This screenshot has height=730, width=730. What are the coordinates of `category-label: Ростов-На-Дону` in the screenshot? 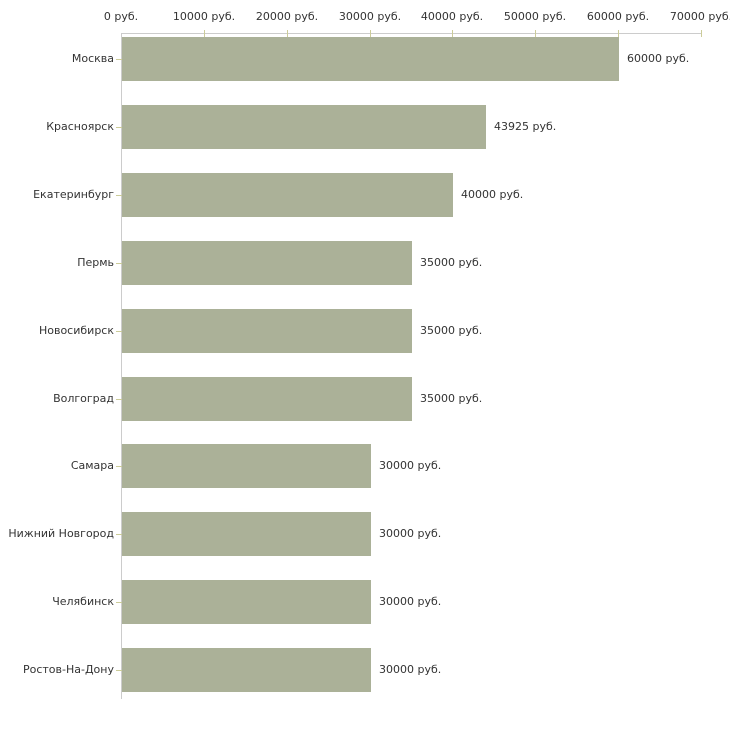 It's located at (68, 669).